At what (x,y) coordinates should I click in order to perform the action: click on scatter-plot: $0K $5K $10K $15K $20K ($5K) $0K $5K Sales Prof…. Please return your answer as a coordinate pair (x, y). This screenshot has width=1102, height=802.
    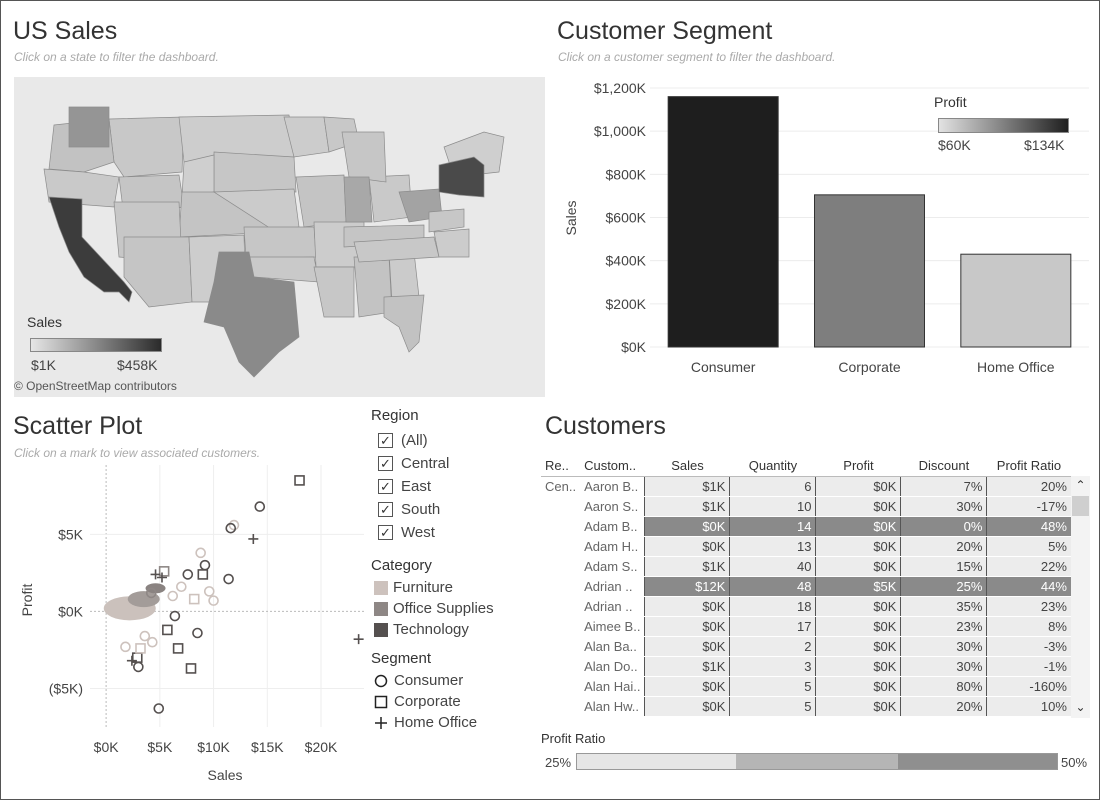
    Looking at the image, I should click on (190, 627).